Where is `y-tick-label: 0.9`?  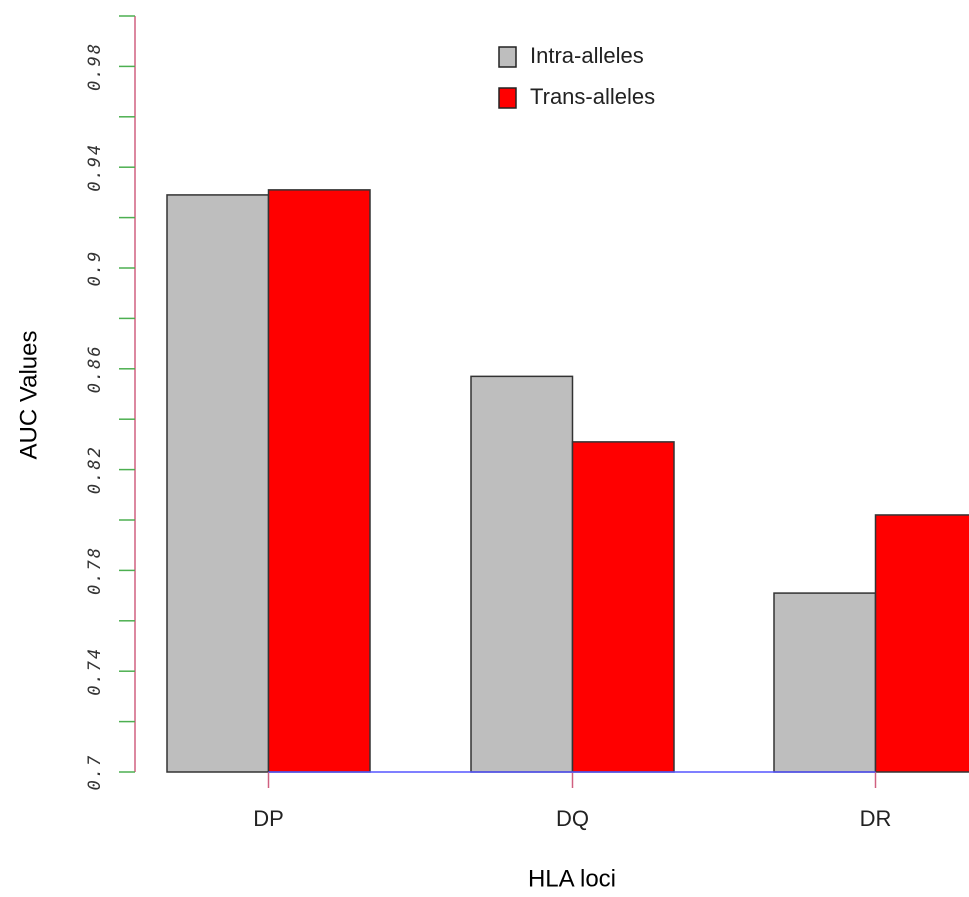 y-tick-label: 0.9 is located at coordinates (95, 268).